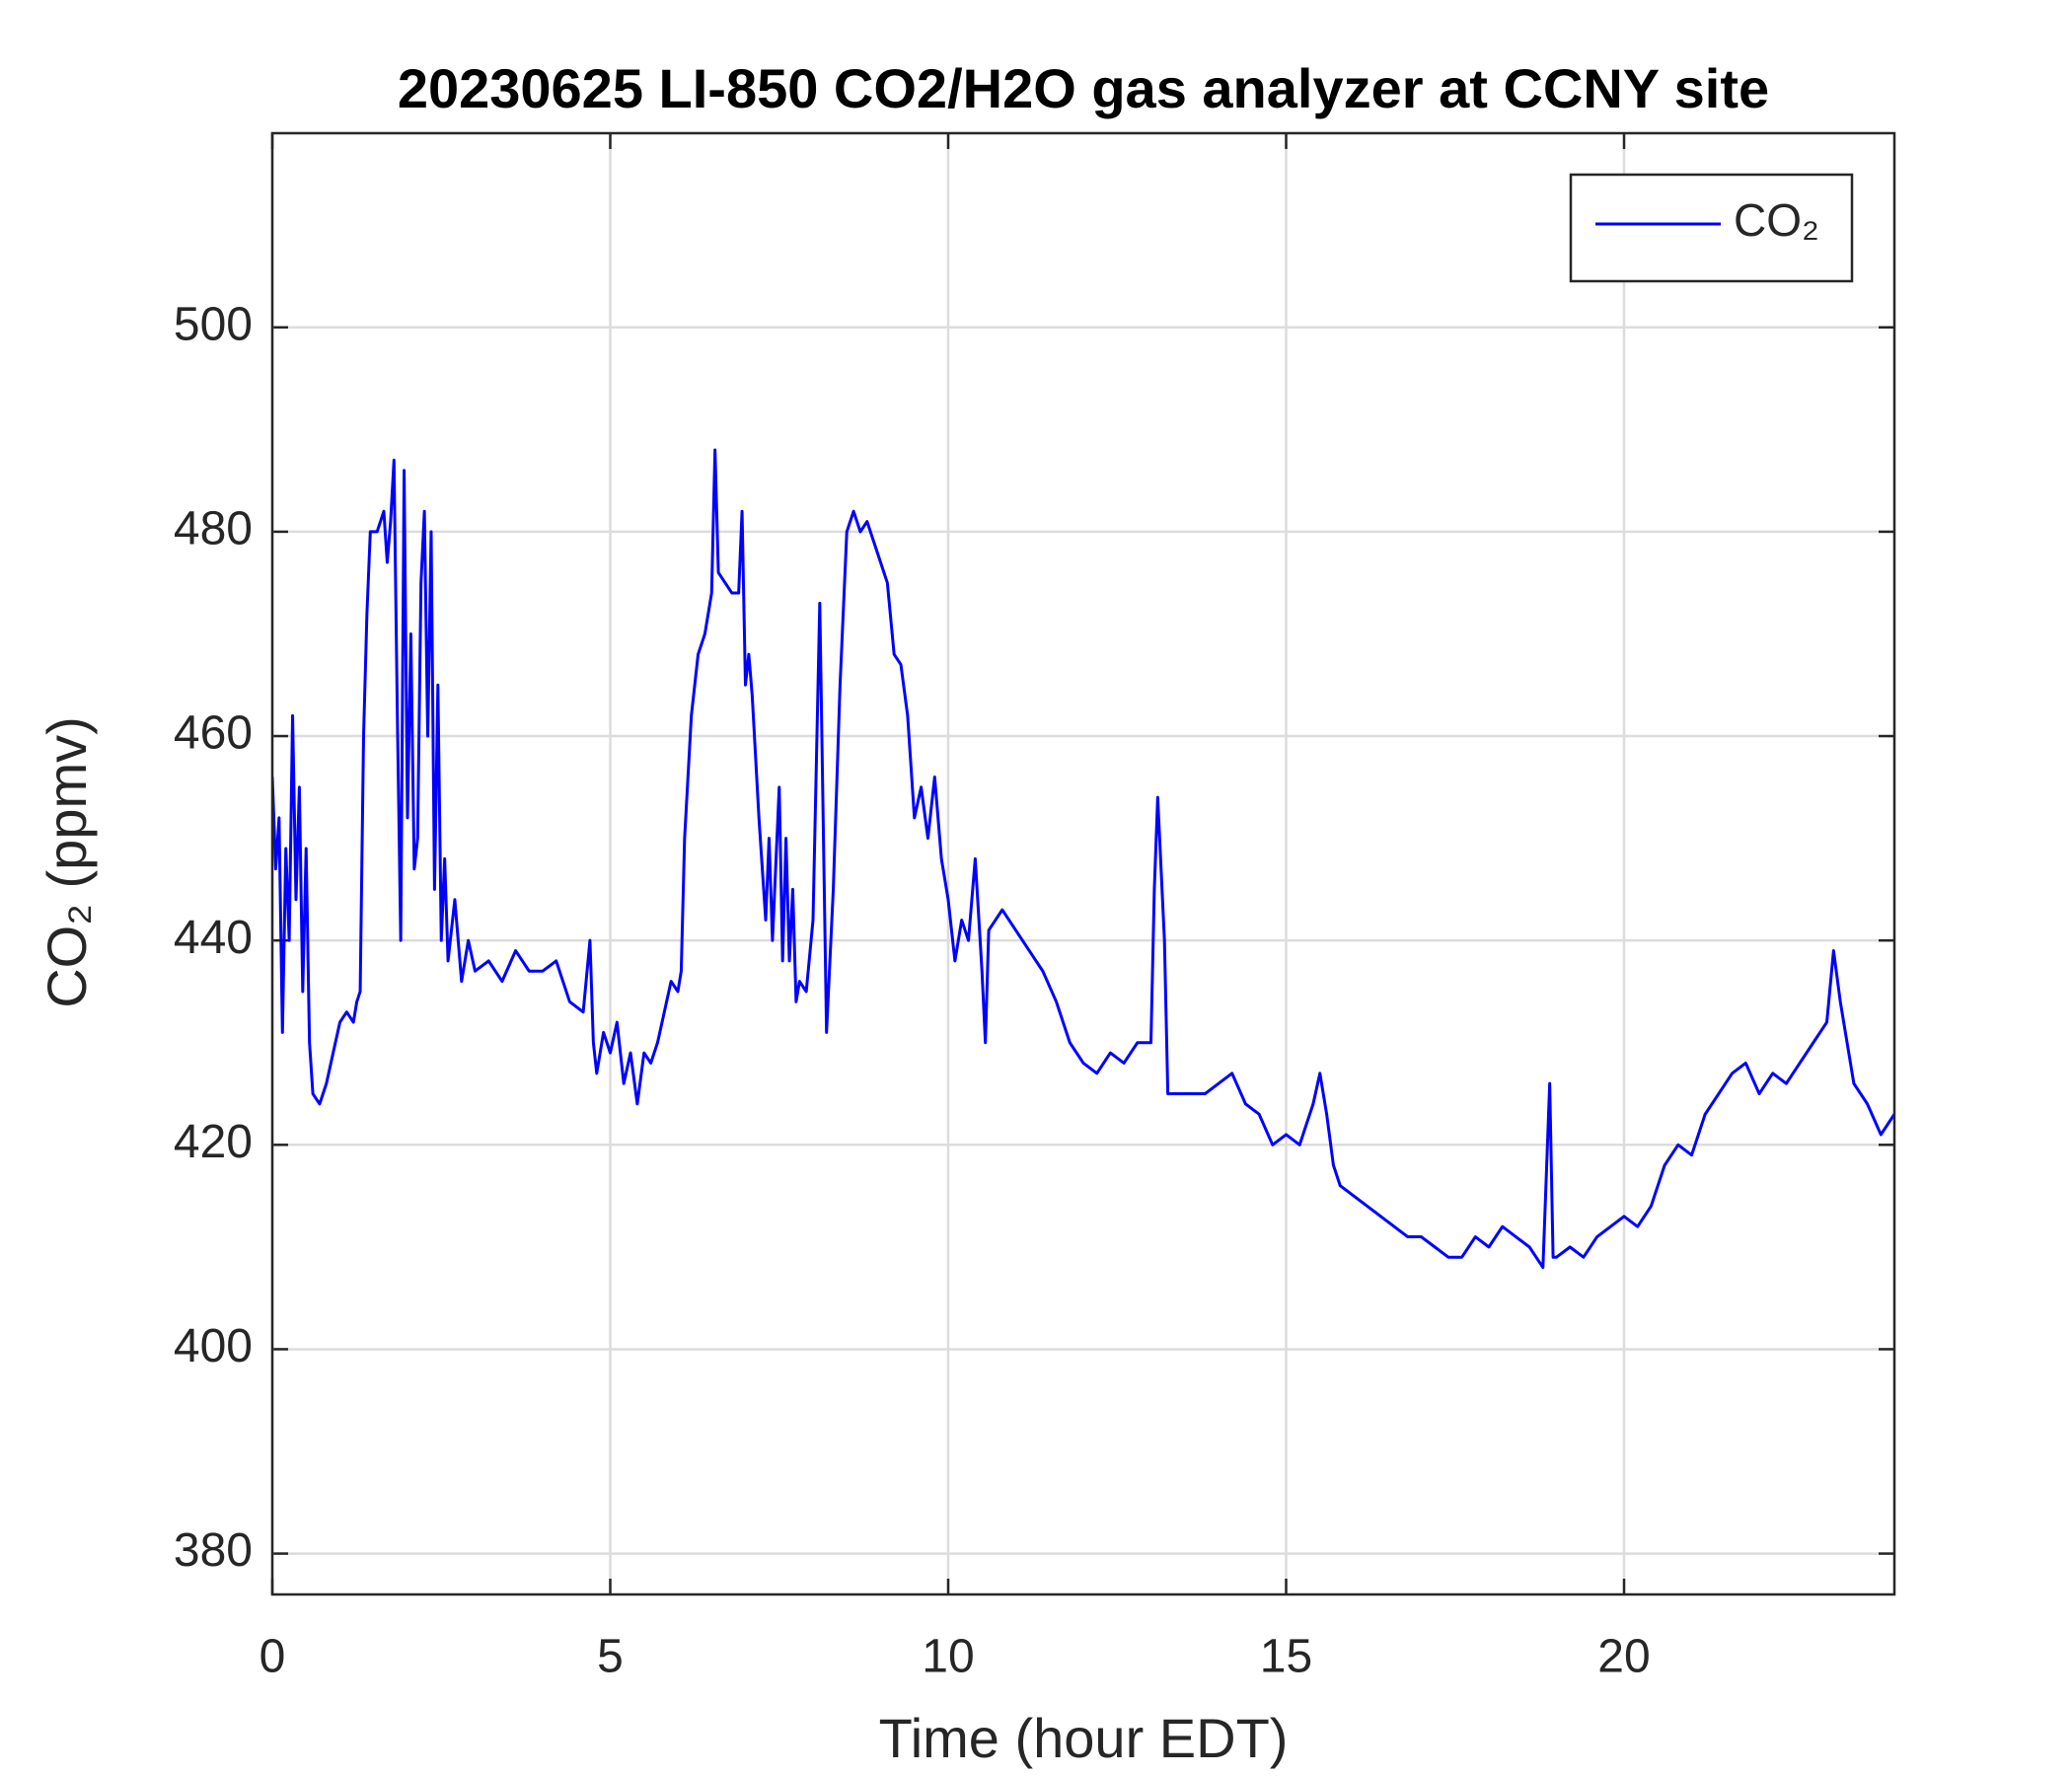  I want to click on x-tick-label: 20, so click(1624, 1657).